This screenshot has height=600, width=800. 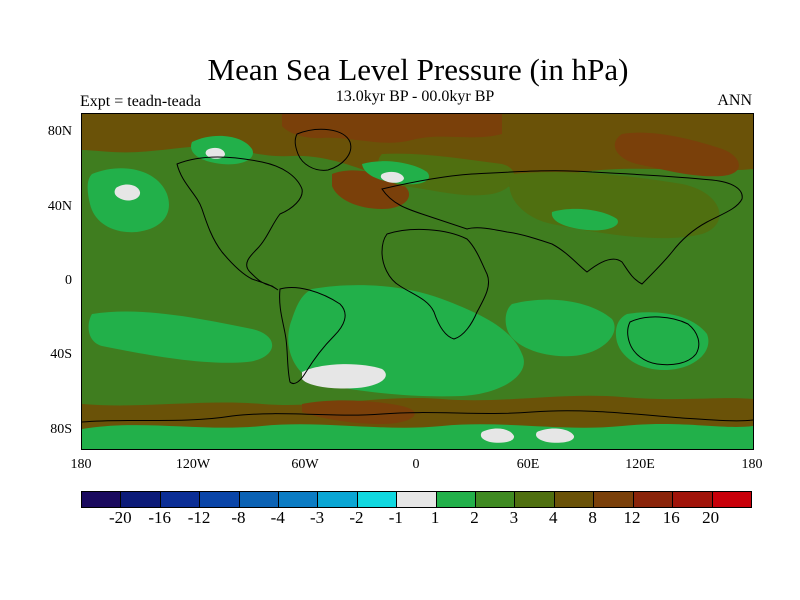 What do you see at coordinates (392, 177) in the screenshot?
I see `atlantic-white` at bounding box center [392, 177].